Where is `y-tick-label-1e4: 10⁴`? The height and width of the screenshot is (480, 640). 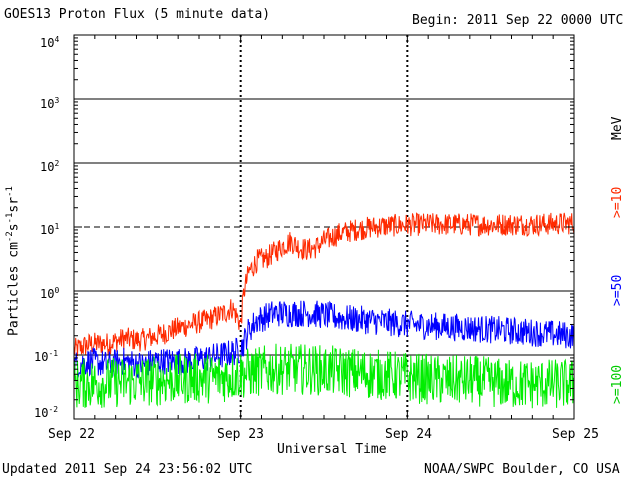 y-tick-label-1e4: 10⁴ is located at coordinates (50, 42).